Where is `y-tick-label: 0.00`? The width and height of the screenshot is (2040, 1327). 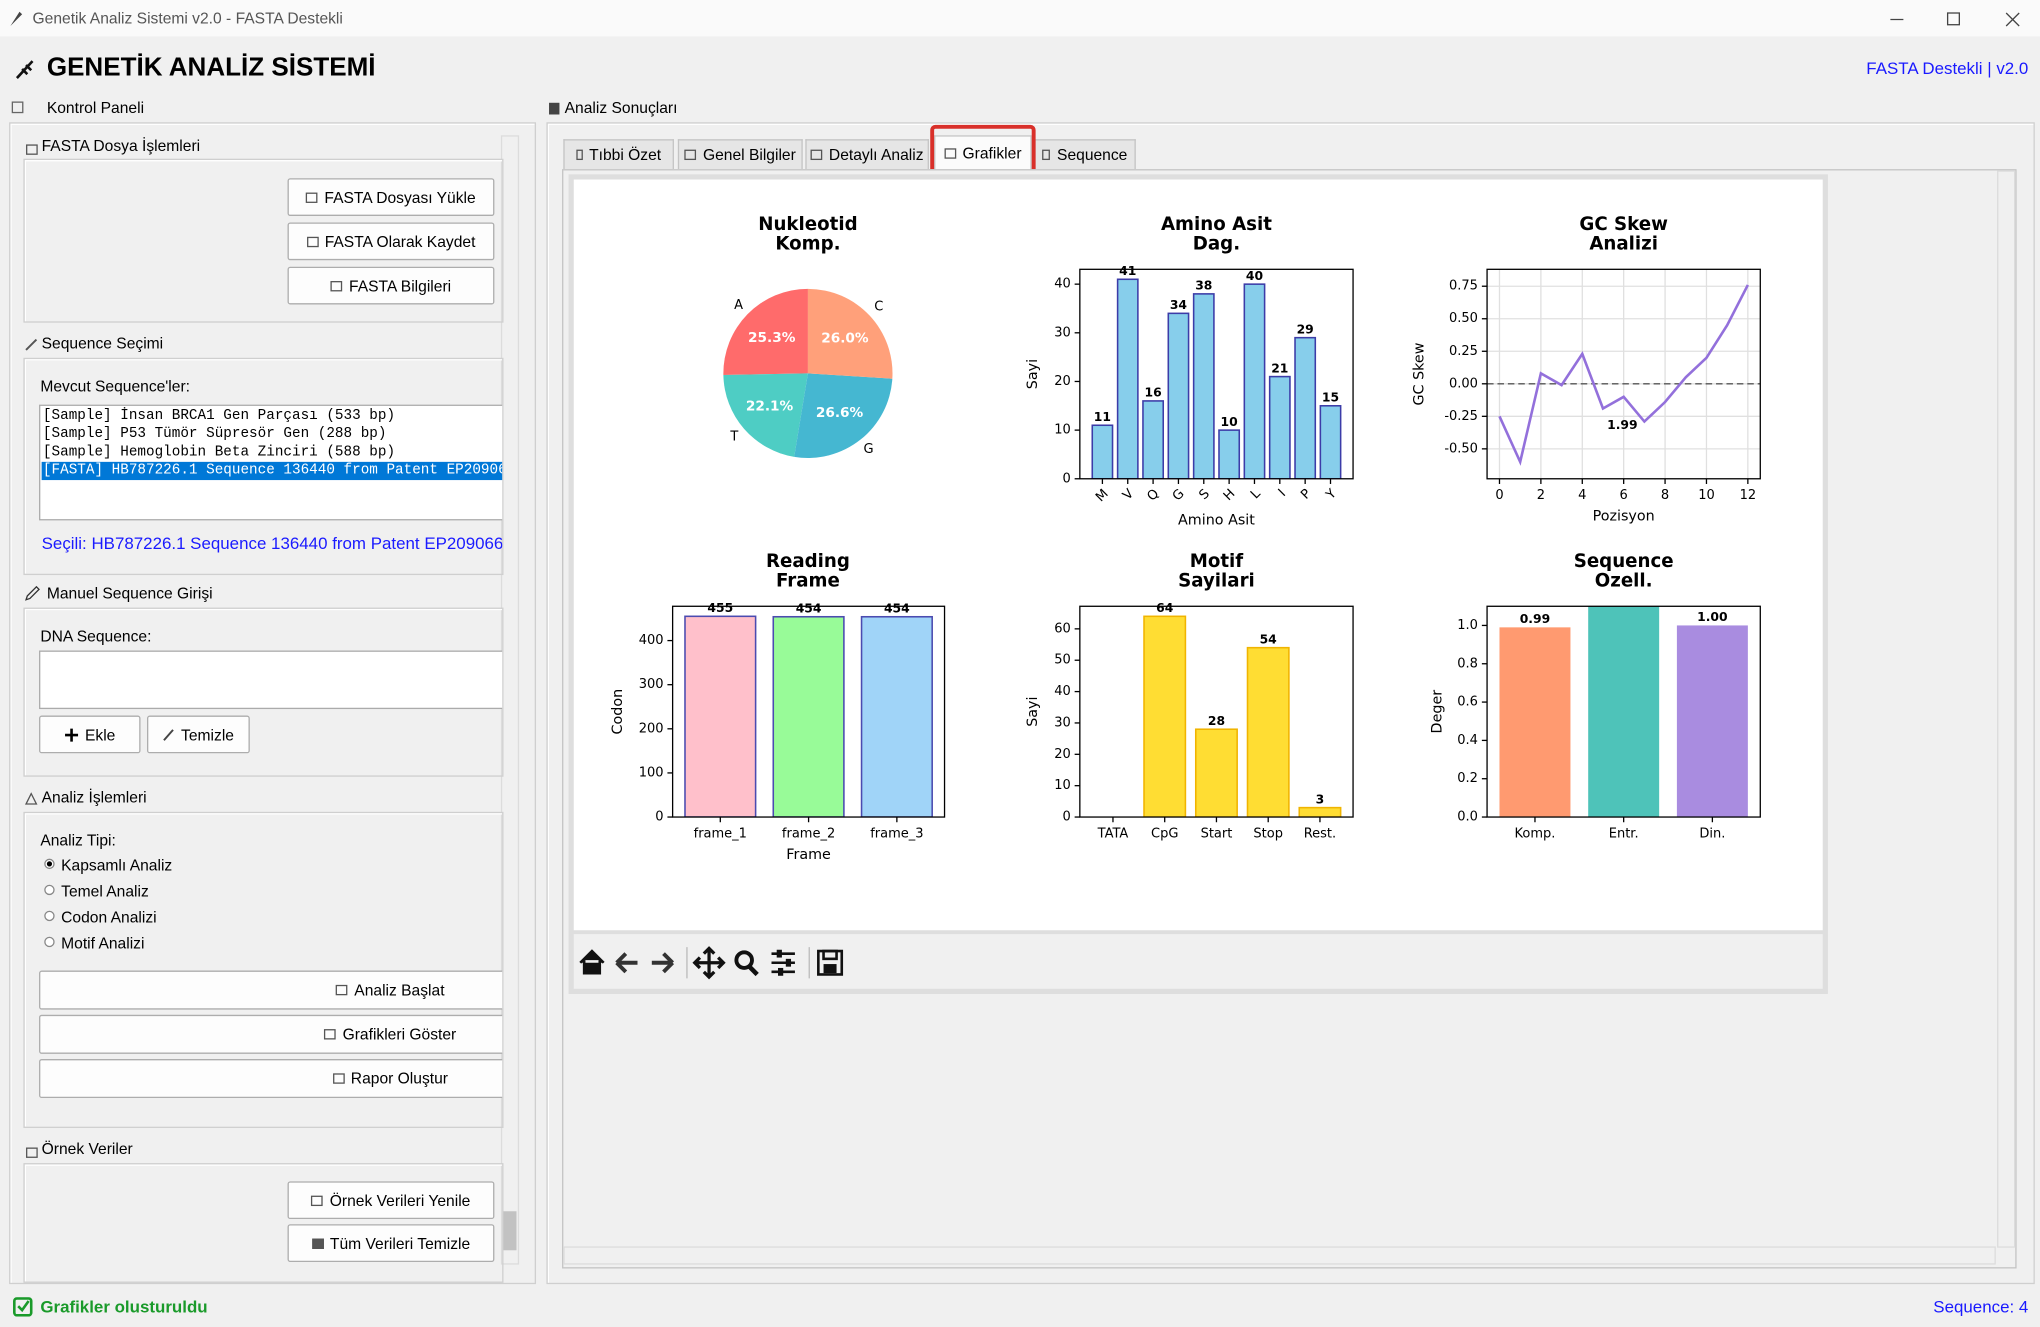
y-tick-label: 0.00 is located at coordinates (1463, 383).